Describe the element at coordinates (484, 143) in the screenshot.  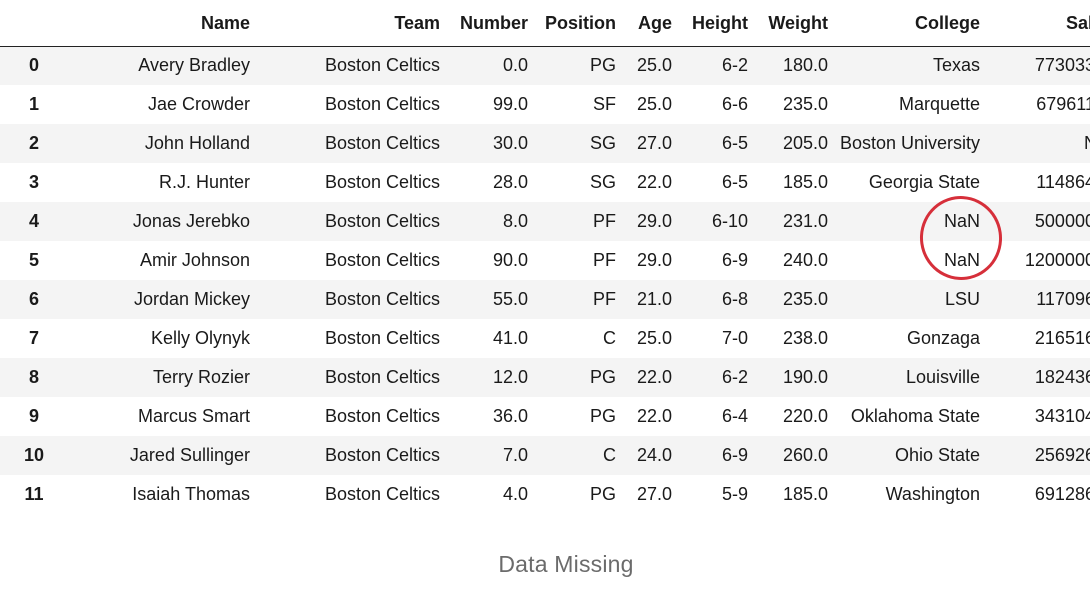
I see `cell-number: 30.0` at that location.